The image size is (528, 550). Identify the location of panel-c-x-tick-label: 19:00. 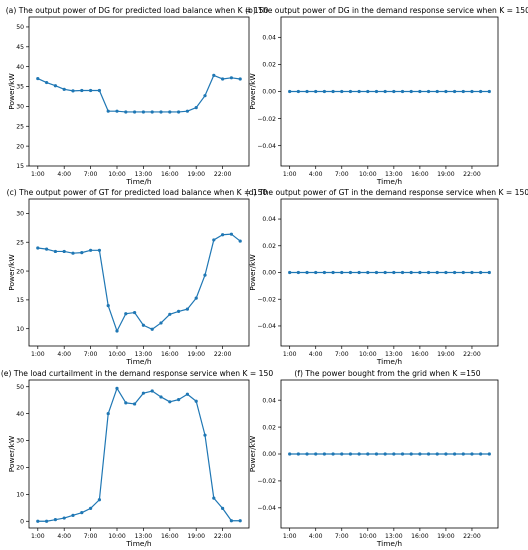
(196, 354).